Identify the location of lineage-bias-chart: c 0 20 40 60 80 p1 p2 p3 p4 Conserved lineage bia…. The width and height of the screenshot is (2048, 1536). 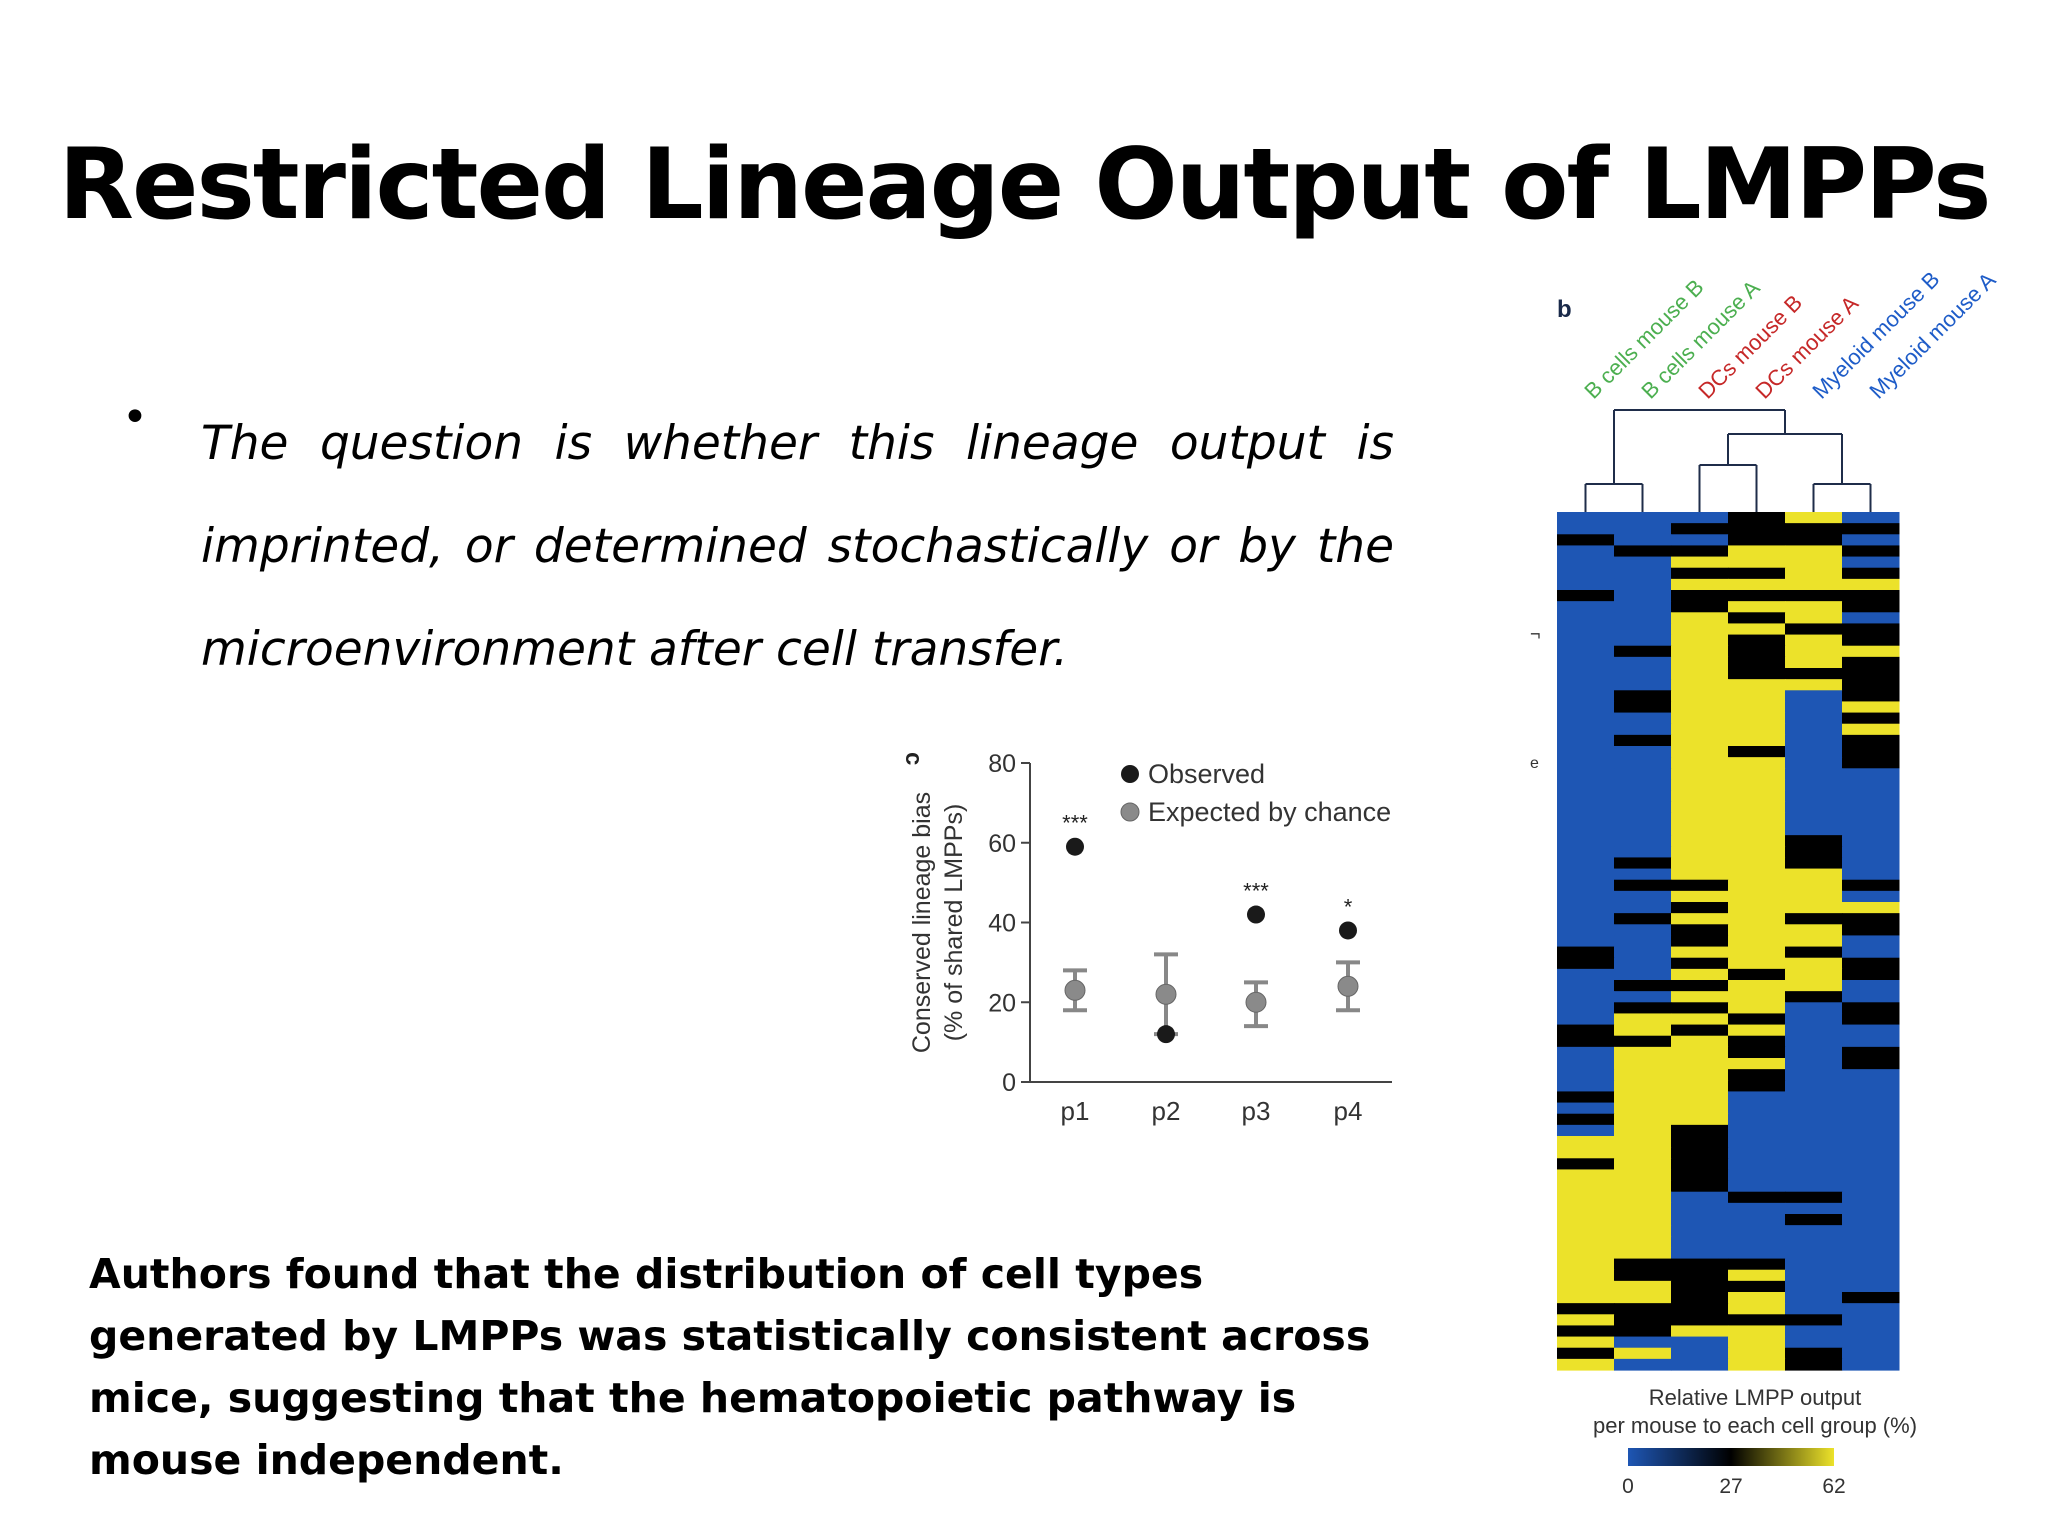
(1146, 938).